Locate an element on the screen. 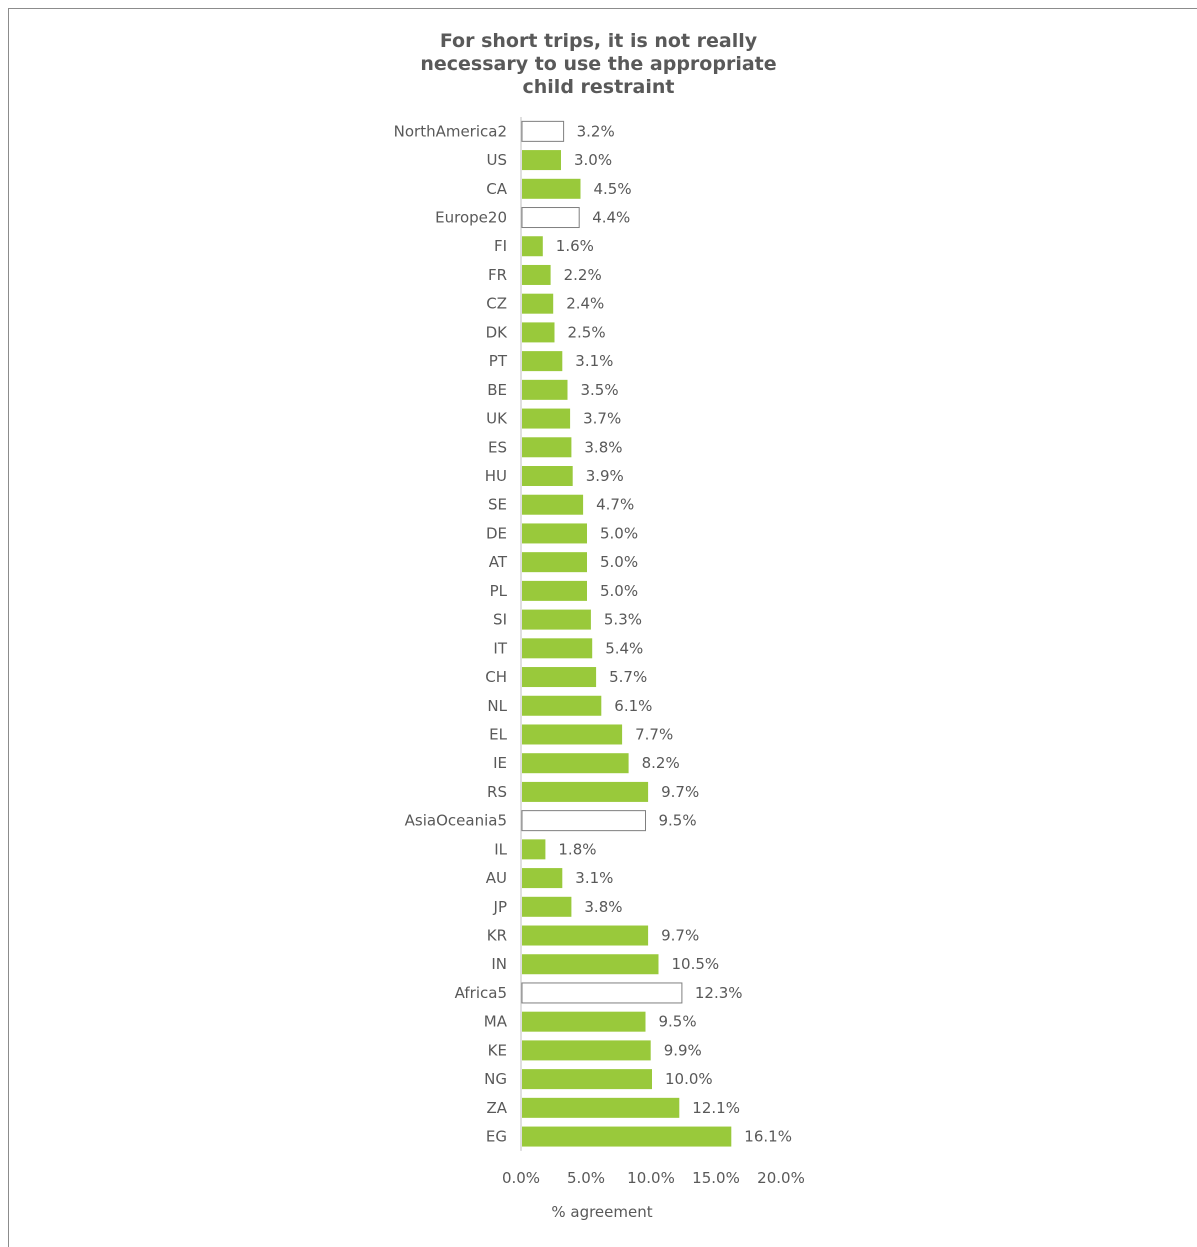 Image resolution: width=1197 pixels, height=1247 pixels. category-label: JP is located at coordinates (500, 907).